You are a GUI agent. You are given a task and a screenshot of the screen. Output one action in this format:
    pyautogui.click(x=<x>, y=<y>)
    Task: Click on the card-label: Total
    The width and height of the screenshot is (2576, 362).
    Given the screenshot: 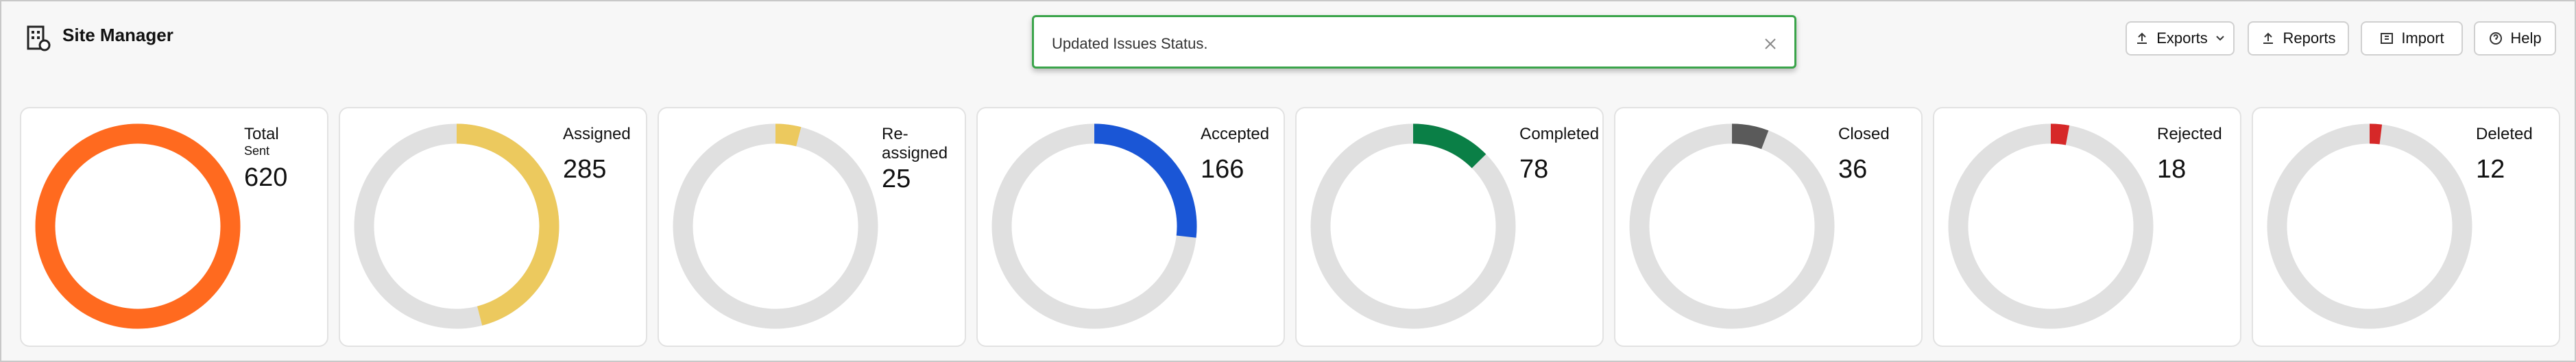 What is the action you would take?
    pyautogui.click(x=261, y=134)
    